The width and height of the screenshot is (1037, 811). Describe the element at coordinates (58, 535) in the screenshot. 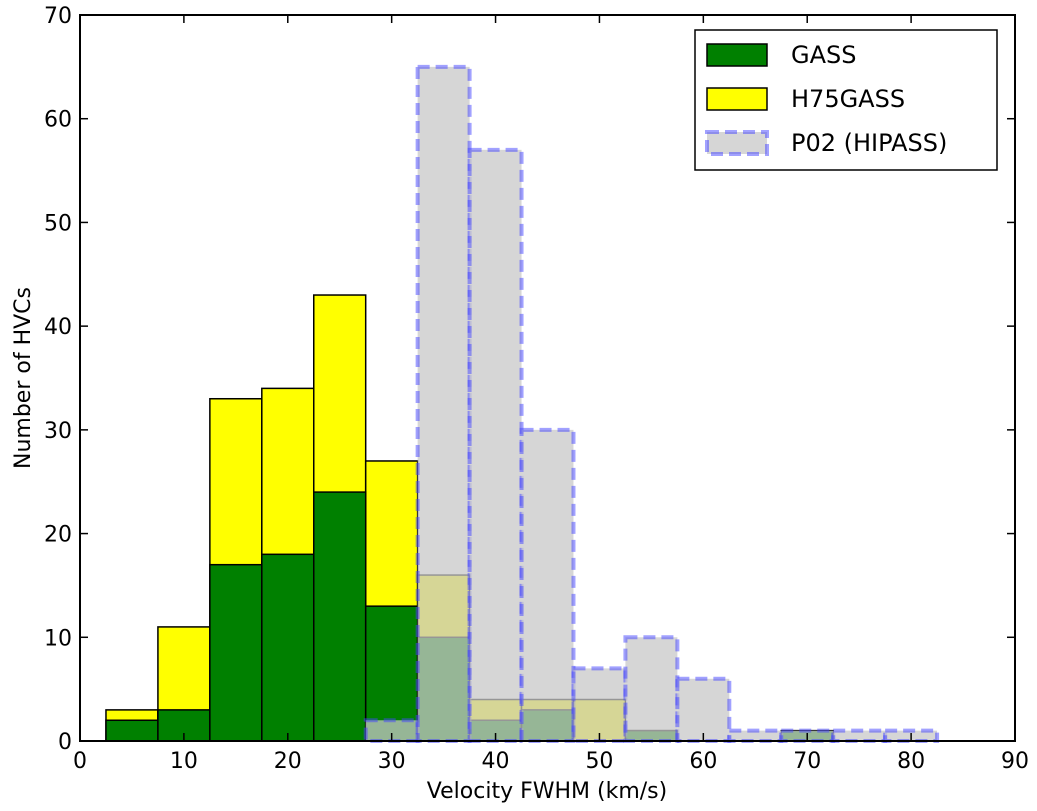

I see `y-tick-label: 20` at that location.